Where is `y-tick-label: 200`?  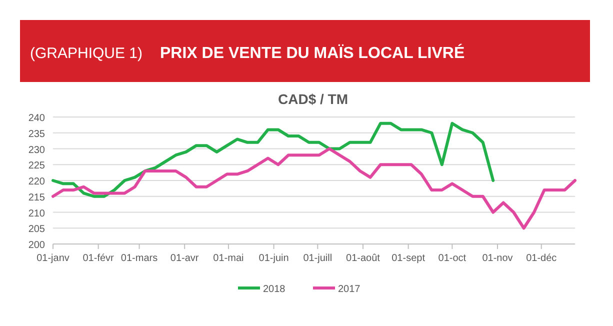
y-tick-label: 200 is located at coordinates (37, 245).